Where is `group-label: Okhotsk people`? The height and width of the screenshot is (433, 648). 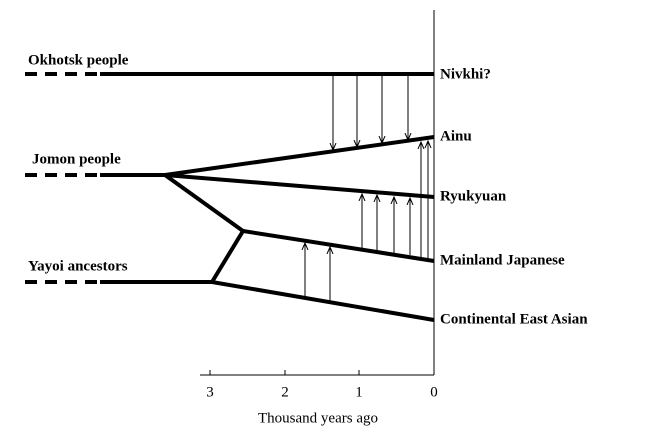
group-label: Okhotsk people is located at coordinates (78, 60).